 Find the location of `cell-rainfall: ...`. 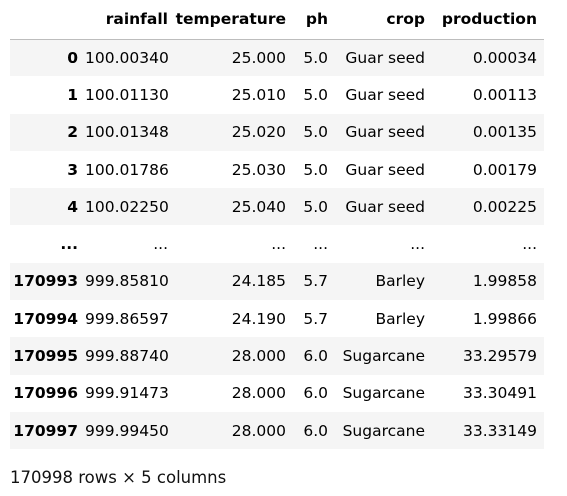

cell-rainfall: ... is located at coordinates (160, 244).